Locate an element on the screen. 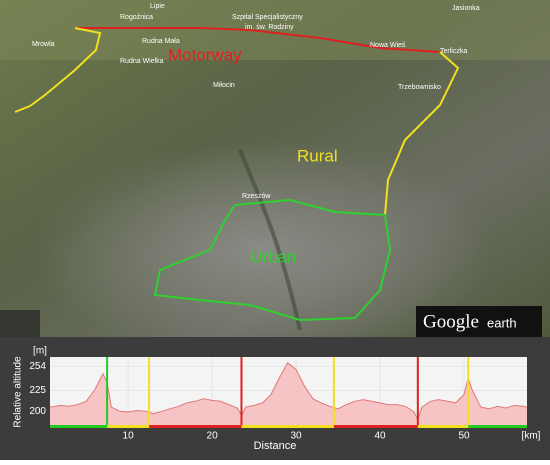 The height and width of the screenshot is (465, 550). x-tick-label: 10 is located at coordinates (129, 436).